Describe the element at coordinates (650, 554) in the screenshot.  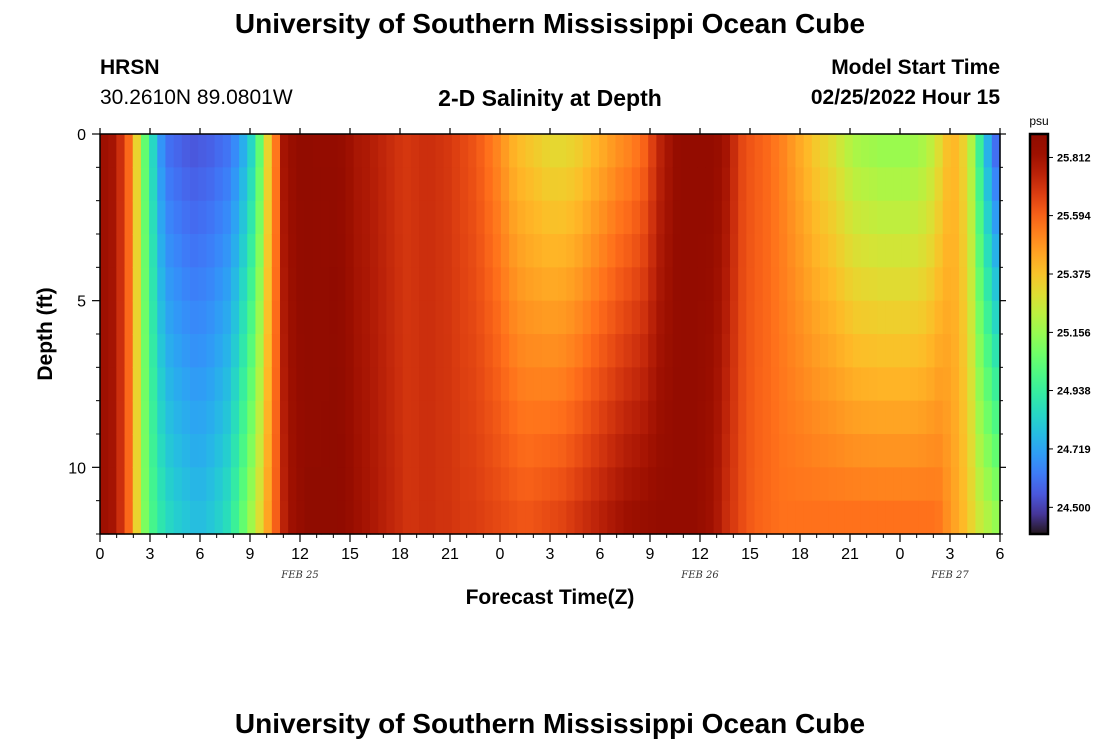
I see `x-tick-label: 9` at that location.